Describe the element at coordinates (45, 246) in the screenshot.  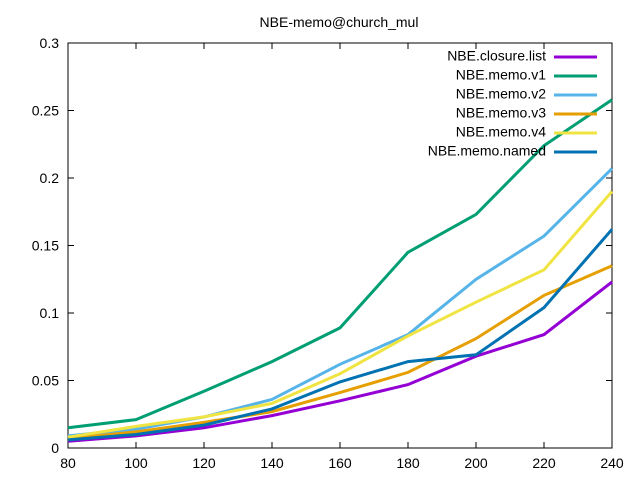
I see `y-tick-label: 0.15` at that location.